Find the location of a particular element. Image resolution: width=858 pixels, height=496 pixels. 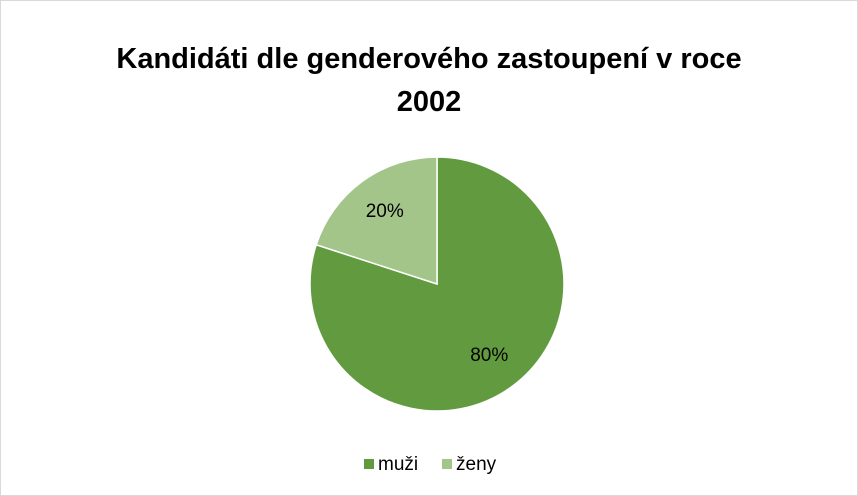

legend-label: muži is located at coordinates (398, 464).